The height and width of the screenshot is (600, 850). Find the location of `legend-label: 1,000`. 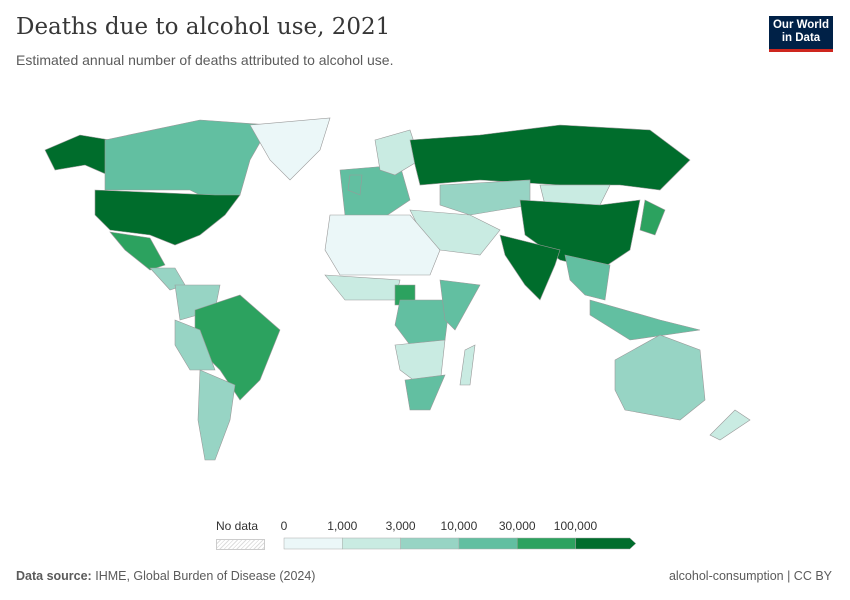

legend-label: 1,000 is located at coordinates (342, 526).